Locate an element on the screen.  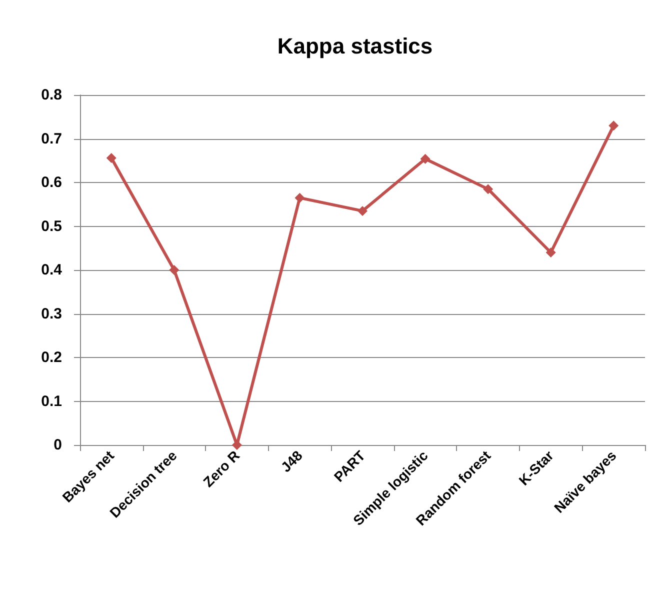
y-tick-label: 0.6 is located at coordinates (51, 182).